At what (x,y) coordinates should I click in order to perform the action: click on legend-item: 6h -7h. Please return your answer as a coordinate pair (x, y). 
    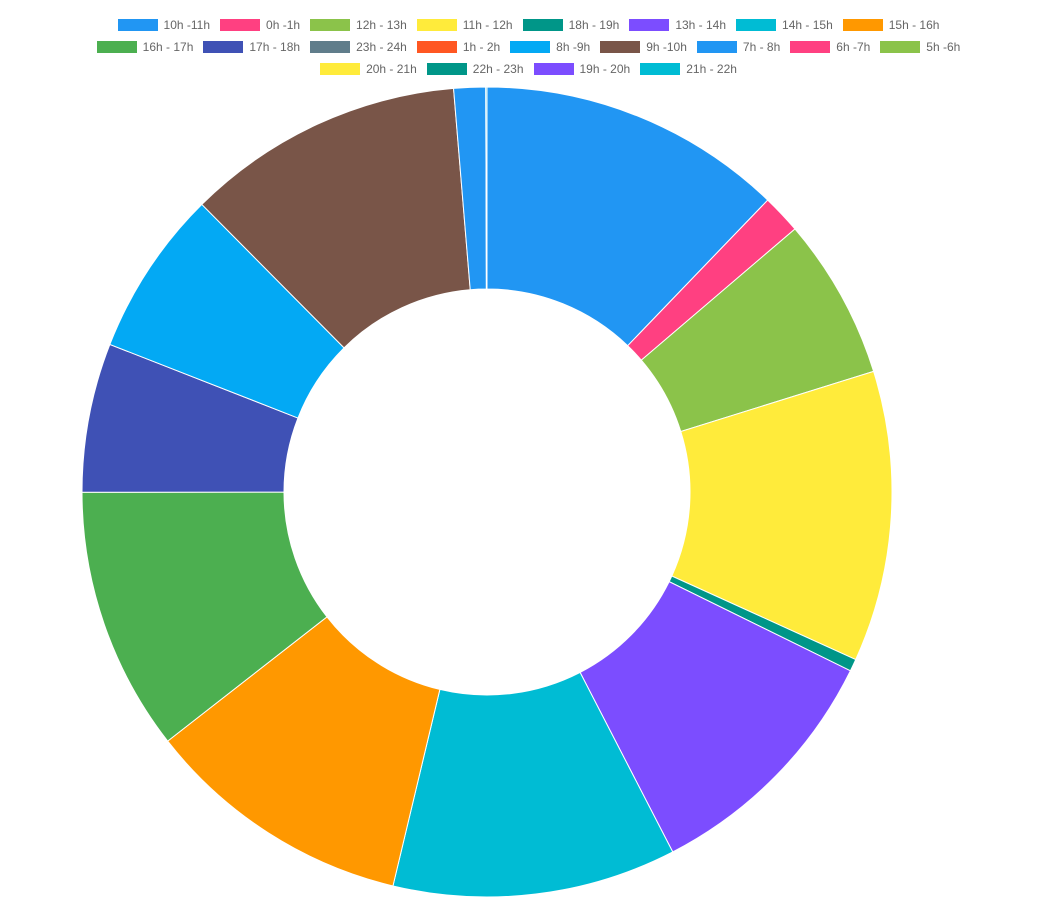
    Looking at the image, I should click on (830, 47).